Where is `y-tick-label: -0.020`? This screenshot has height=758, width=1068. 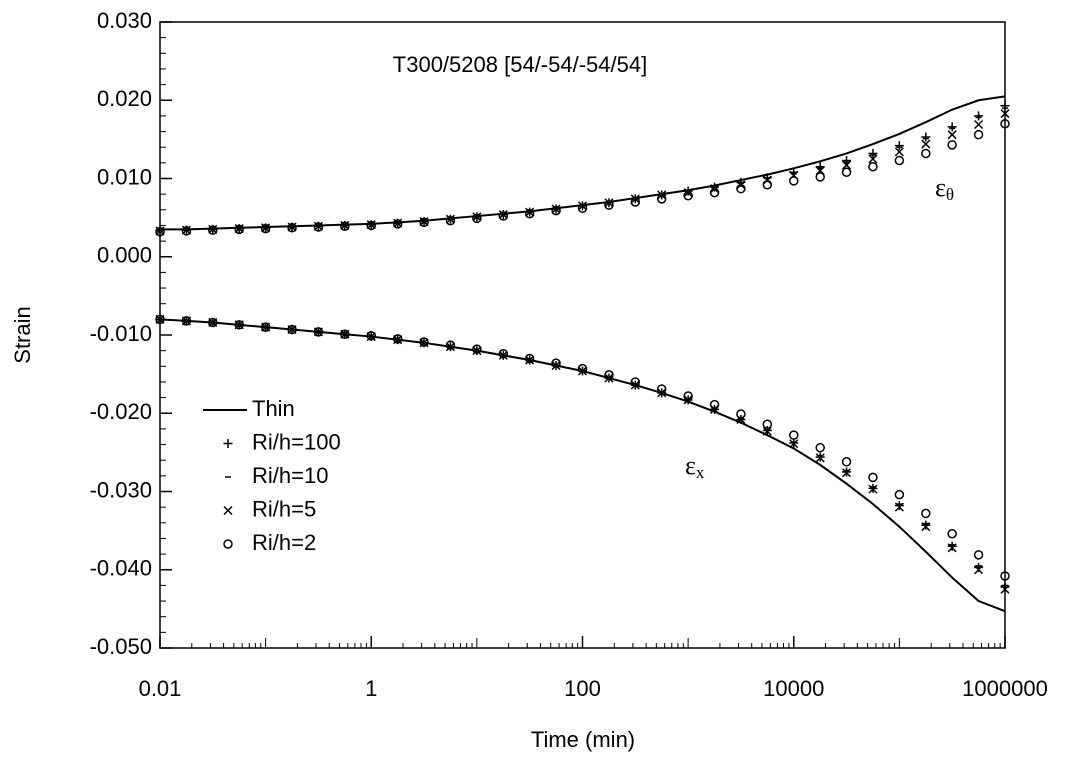
y-tick-label: -0.020 is located at coordinates (121, 411).